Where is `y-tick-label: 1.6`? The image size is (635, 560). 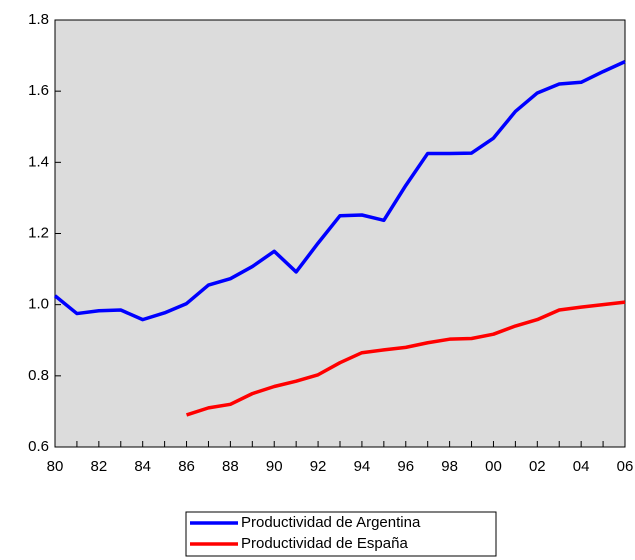
y-tick-label: 1.6 is located at coordinates (38, 90).